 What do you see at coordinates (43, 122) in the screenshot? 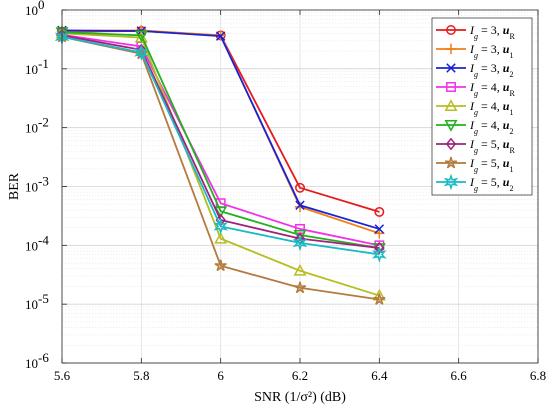
I see `y-tick-exponent: -2` at bounding box center [43, 122].